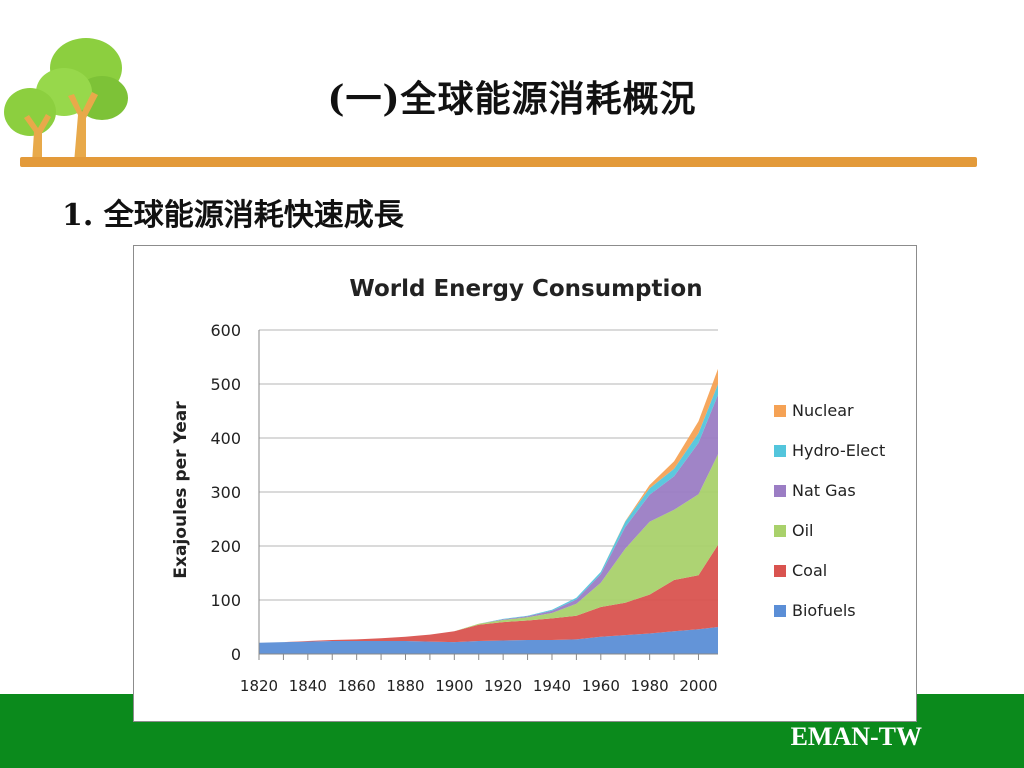 This screenshot has height=768, width=1024. I want to click on y-tick-label: 300, so click(225, 492).